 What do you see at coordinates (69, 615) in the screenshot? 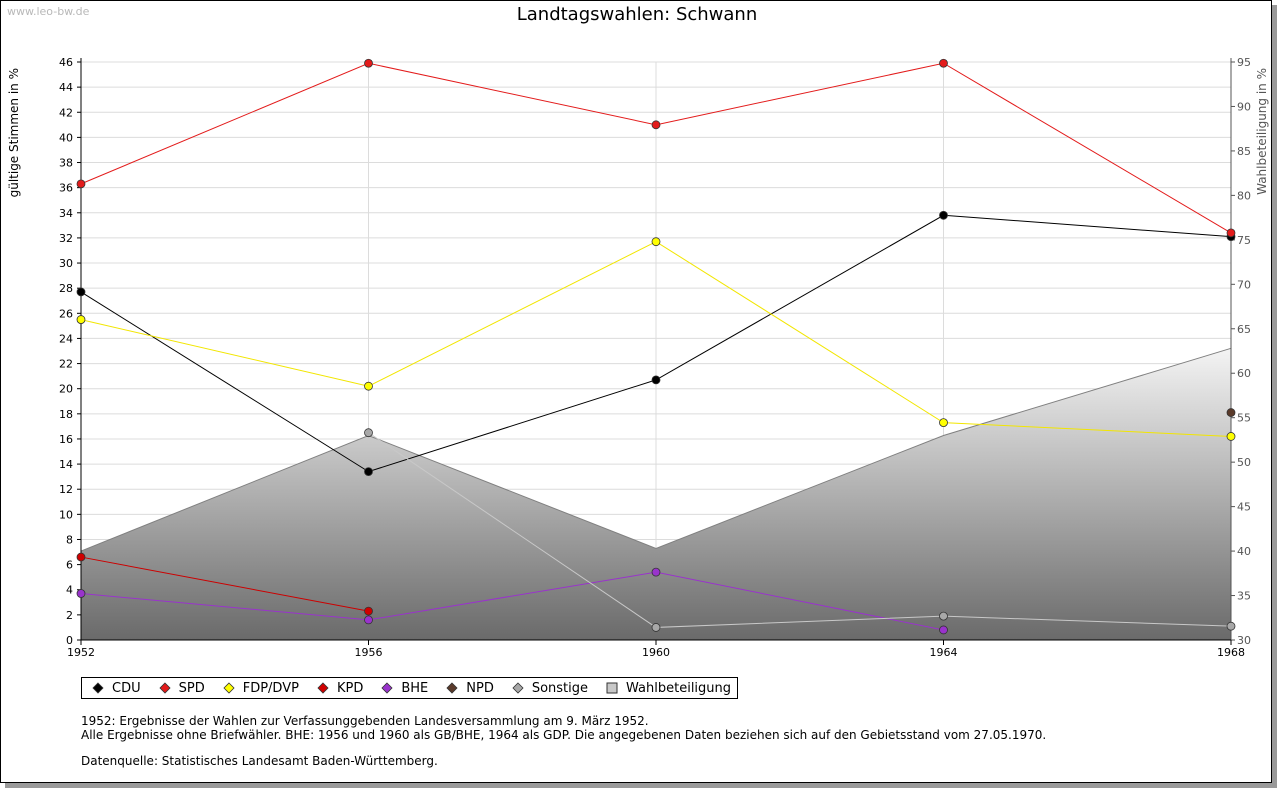
I see `y-tick-label: 2` at bounding box center [69, 615].